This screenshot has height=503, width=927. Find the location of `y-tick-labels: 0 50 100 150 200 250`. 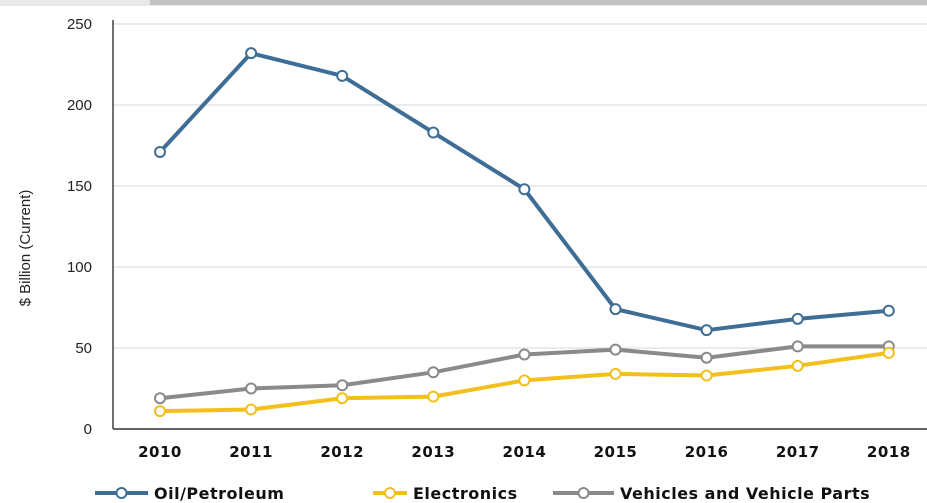

y-tick-labels: 0 50 100 150 200 250 is located at coordinates (79, 227).